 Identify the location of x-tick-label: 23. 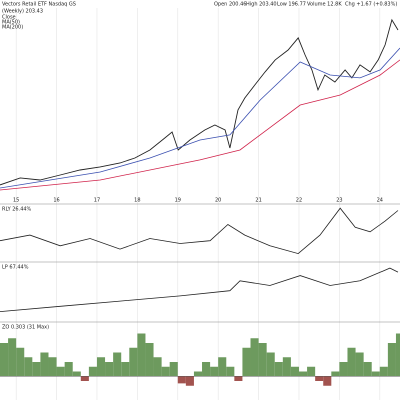
(339, 201).